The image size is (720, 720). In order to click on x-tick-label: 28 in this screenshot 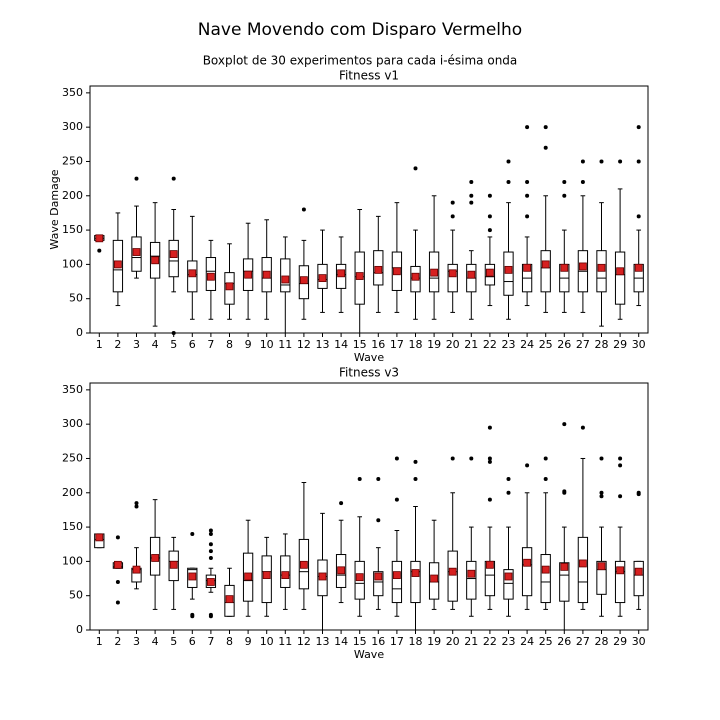, I will do `click(602, 344)`.